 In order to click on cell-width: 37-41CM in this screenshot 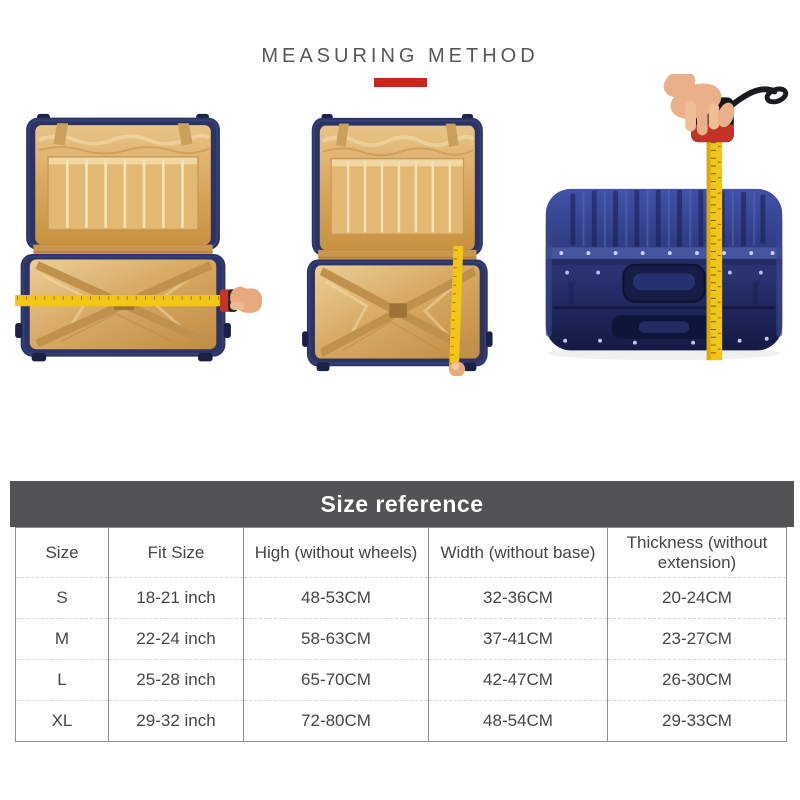, I will do `click(518, 639)`.